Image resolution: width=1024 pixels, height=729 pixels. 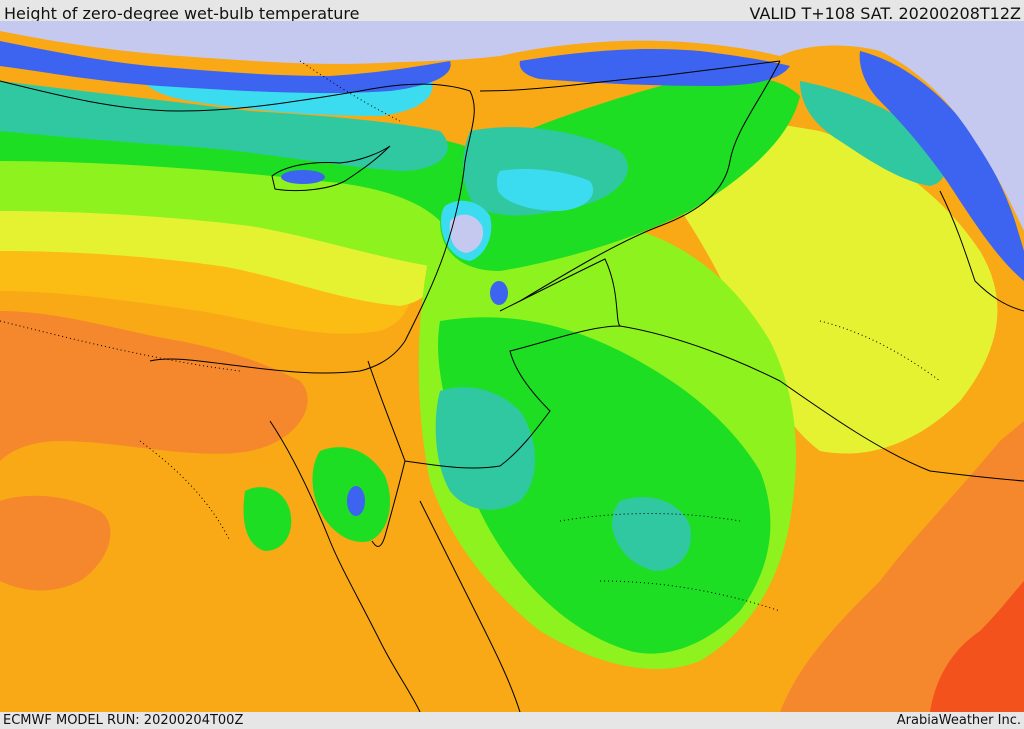 What do you see at coordinates (560, 292) in the screenshot?
I see `border-iraq` at bounding box center [560, 292].